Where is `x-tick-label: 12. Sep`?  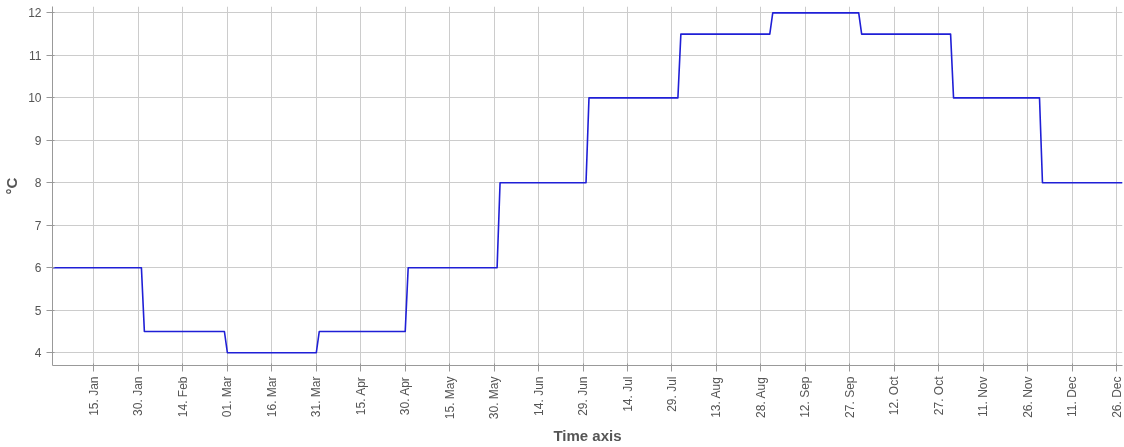
x-tick-label: 12. Sep is located at coordinates (805, 397).